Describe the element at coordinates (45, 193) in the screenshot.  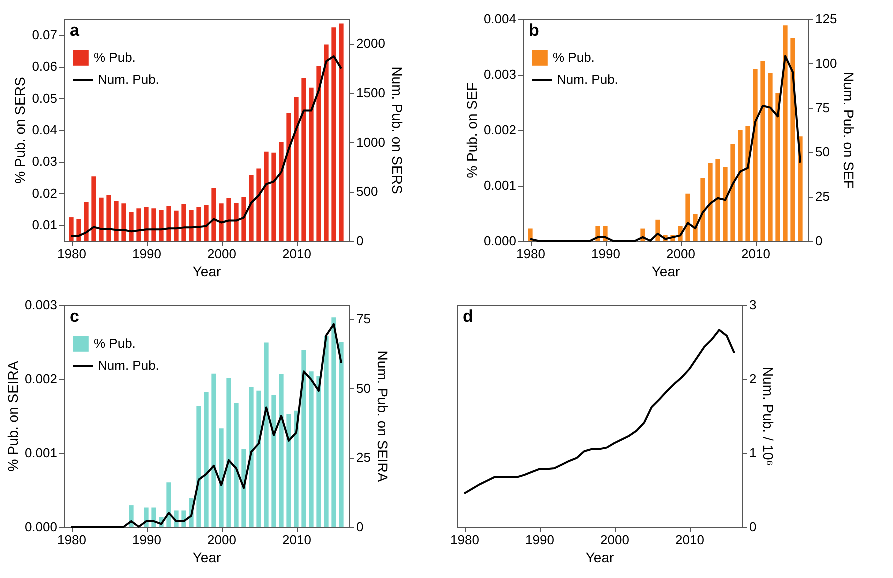
I see `y-tick-label: 0.02` at that location.